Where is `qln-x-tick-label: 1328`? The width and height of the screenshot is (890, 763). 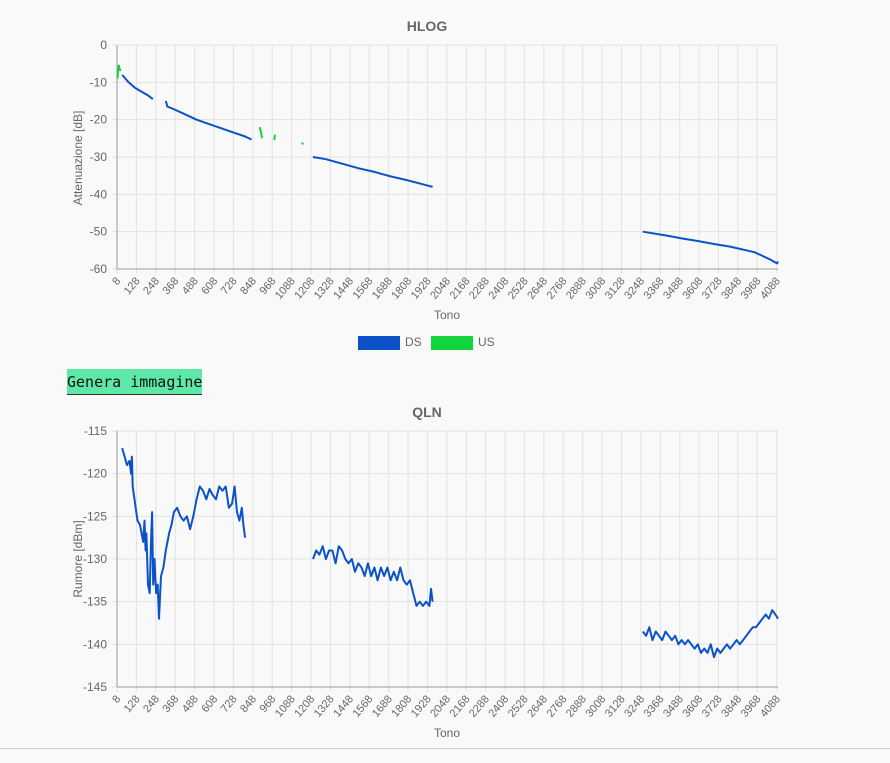
qln-x-tick-label: 1328 is located at coordinates (324, 706).